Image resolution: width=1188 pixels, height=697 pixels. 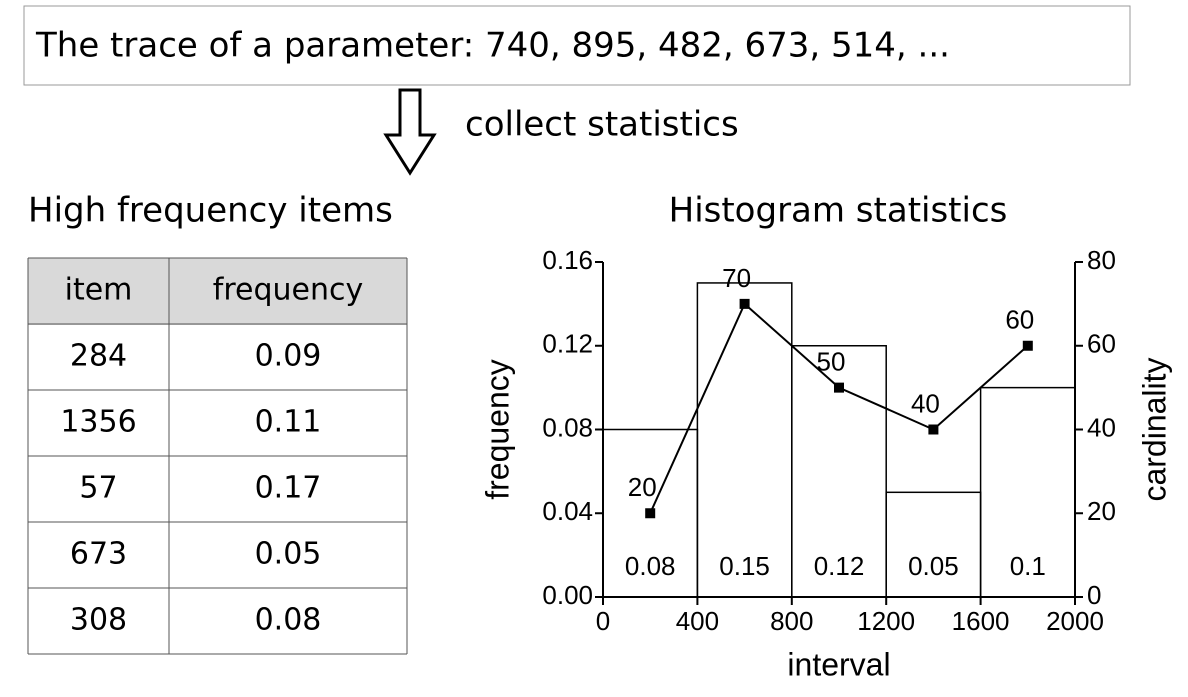 What do you see at coordinates (933, 566) in the screenshot?
I see `bar-label: 0.05` at bounding box center [933, 566].